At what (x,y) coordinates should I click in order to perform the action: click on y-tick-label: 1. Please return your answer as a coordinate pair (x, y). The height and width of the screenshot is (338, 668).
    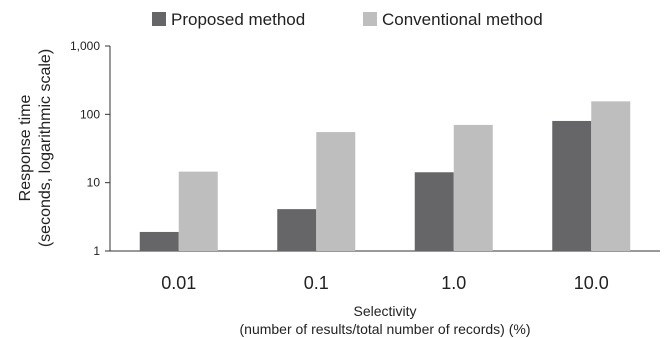
    Looking at the image, I should click on (96, 251).